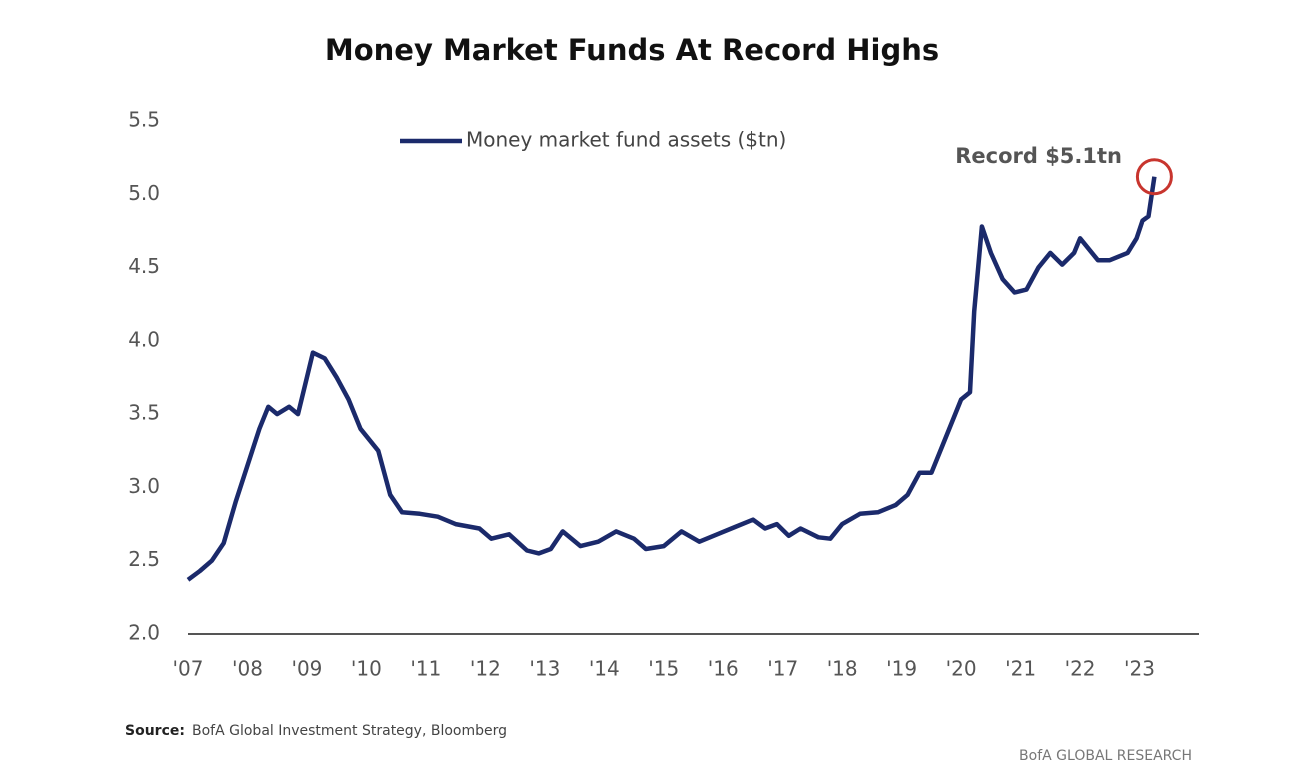 The image size is (1290, 775). I want to click on annotation: Record $5.1tn, so click(1038, 156).